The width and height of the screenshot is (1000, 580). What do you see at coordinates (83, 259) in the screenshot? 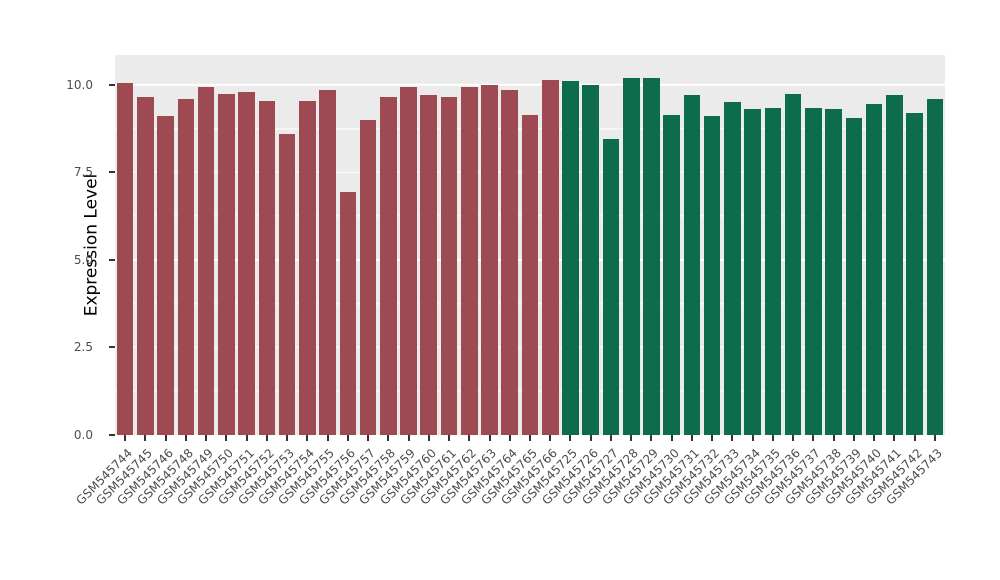
I see `y-tick-label: 5.0` at bounding box center [83, 259].